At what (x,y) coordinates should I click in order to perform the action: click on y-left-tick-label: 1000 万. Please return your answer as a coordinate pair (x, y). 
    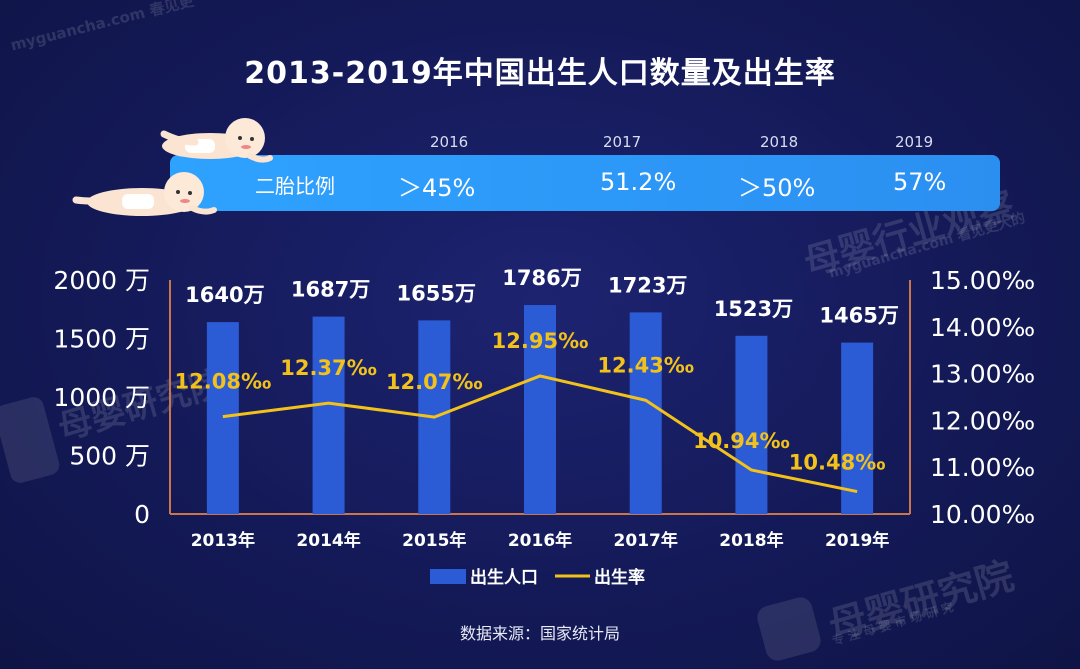
    Looking at the image, I should click on (101, 397).